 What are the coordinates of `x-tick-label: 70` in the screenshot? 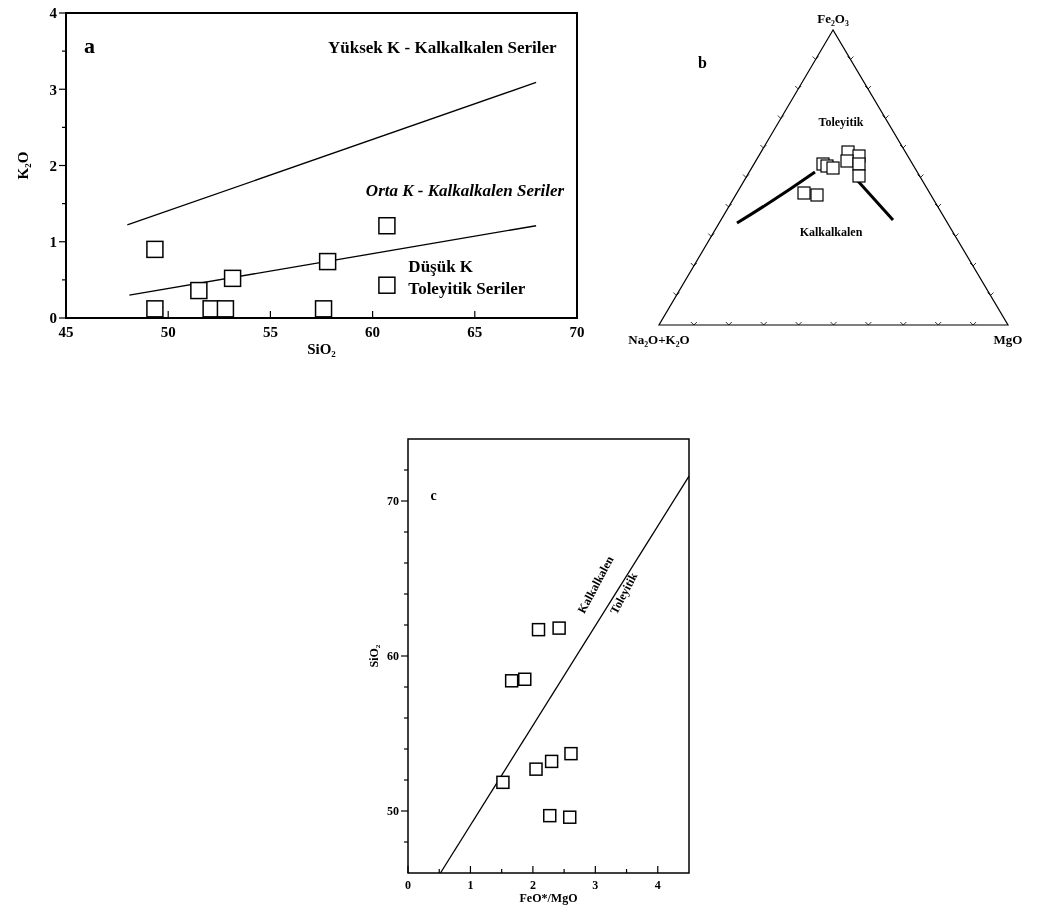 It's located at (577, 332).